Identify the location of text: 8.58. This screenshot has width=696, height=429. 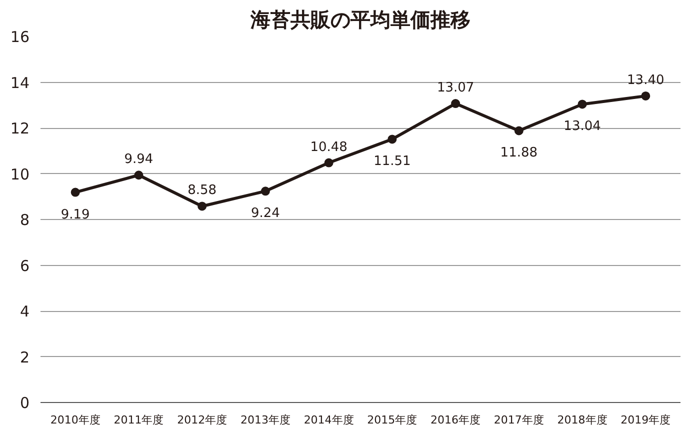
(202, 190).